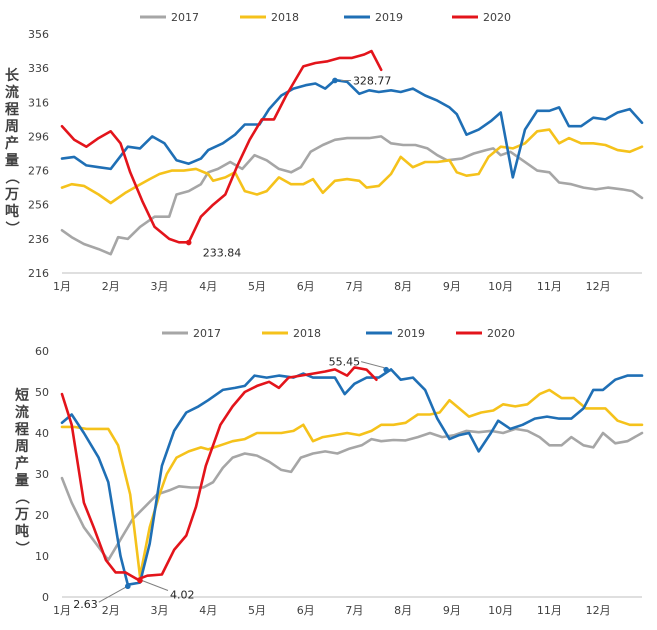  What do you see at coordinates (345, 362) in the screenshot?
I see `annotation-label: 55.45` at bounding box center [345, 362].